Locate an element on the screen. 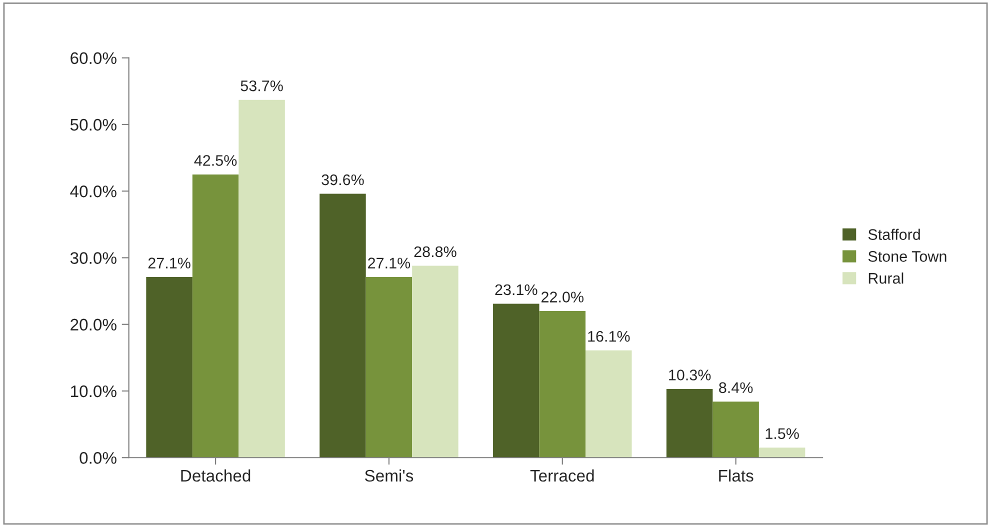  data-label: 53.7% is located at coordinates (261, 86).